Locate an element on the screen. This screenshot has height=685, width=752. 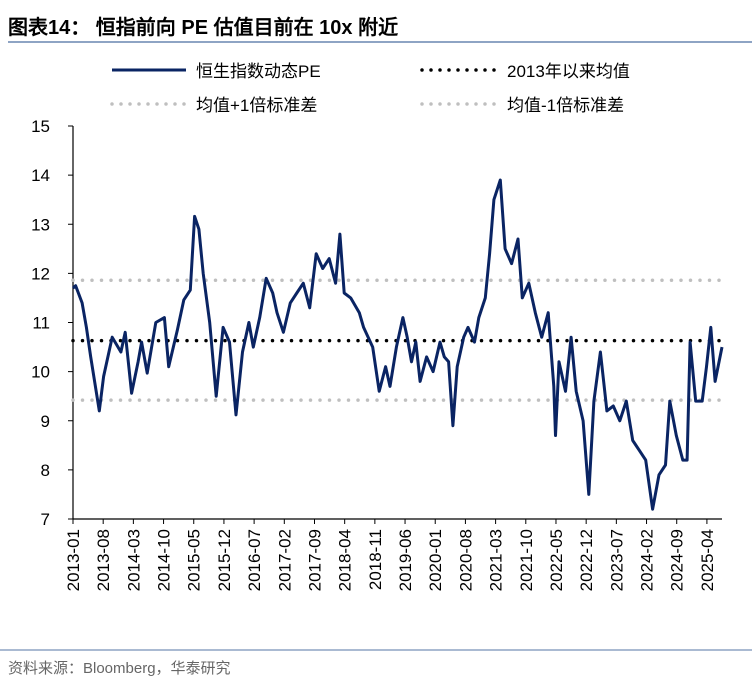
x-tick-label: 2022-12 is located at coordinates (586, 560).